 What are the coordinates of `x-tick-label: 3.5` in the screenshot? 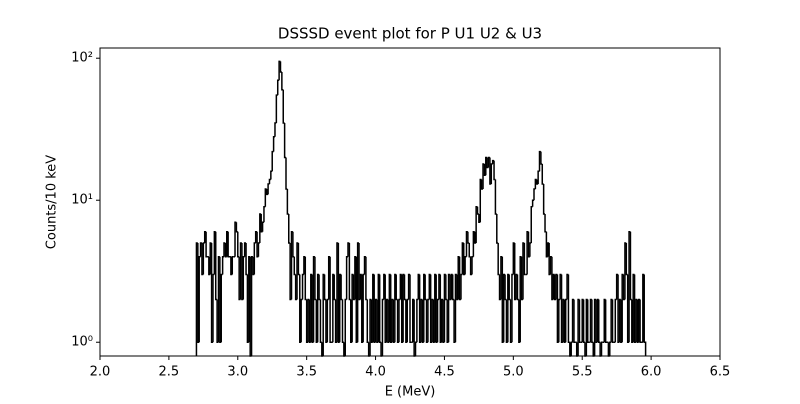 It's located at (306, 372).